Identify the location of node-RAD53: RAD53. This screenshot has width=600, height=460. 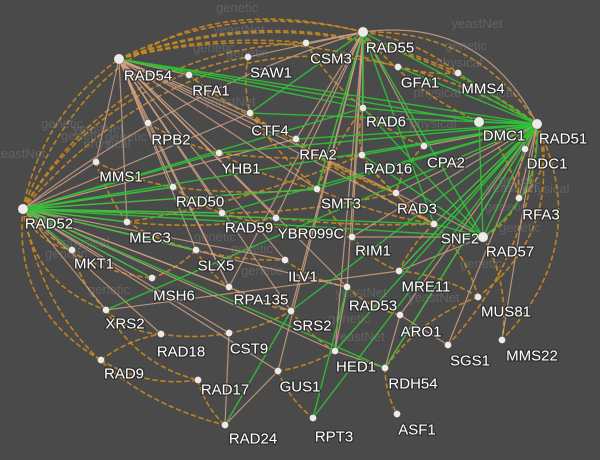
(370, 299).